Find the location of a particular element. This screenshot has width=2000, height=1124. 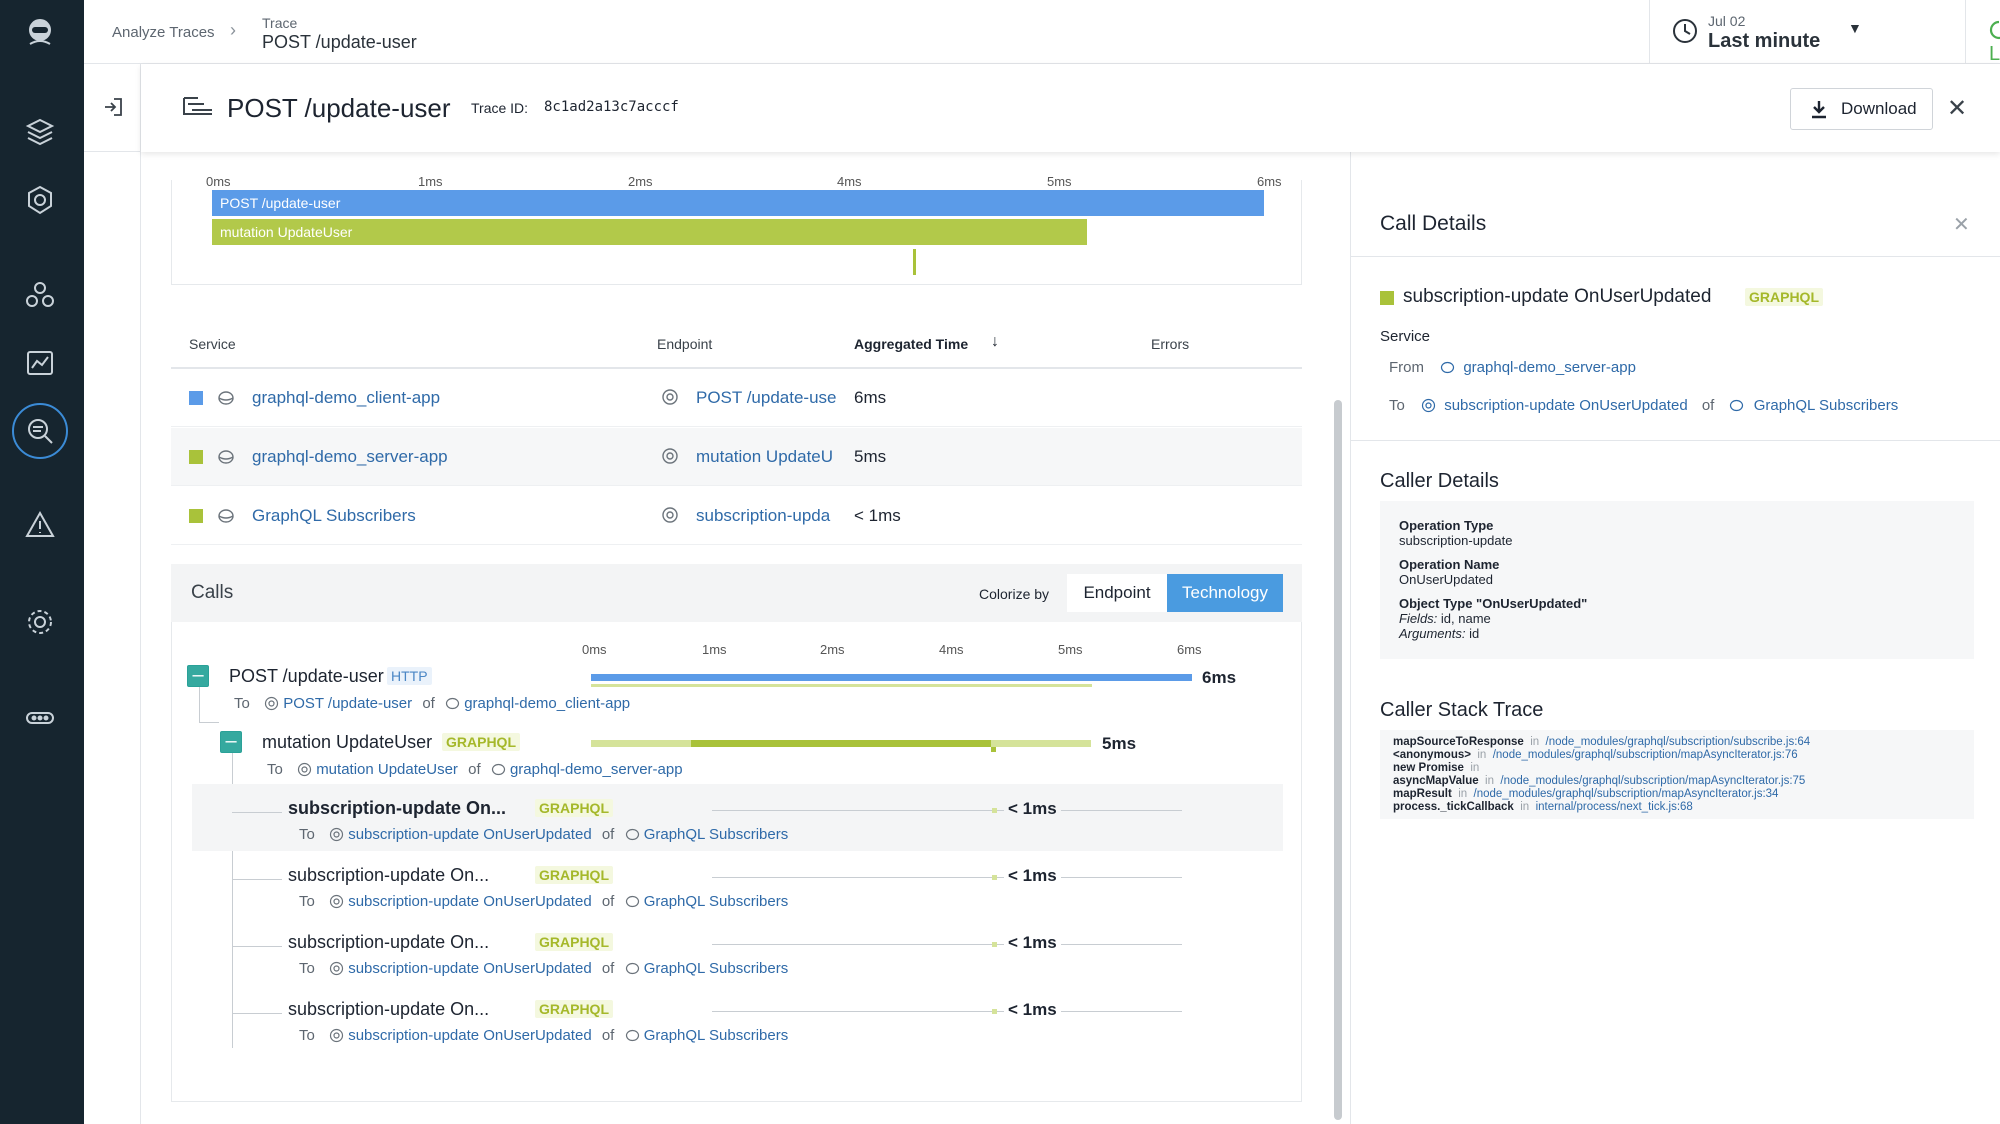

stack-path-link: internal/process/next_tick.js:68 is located at coordinates (1614, 807).